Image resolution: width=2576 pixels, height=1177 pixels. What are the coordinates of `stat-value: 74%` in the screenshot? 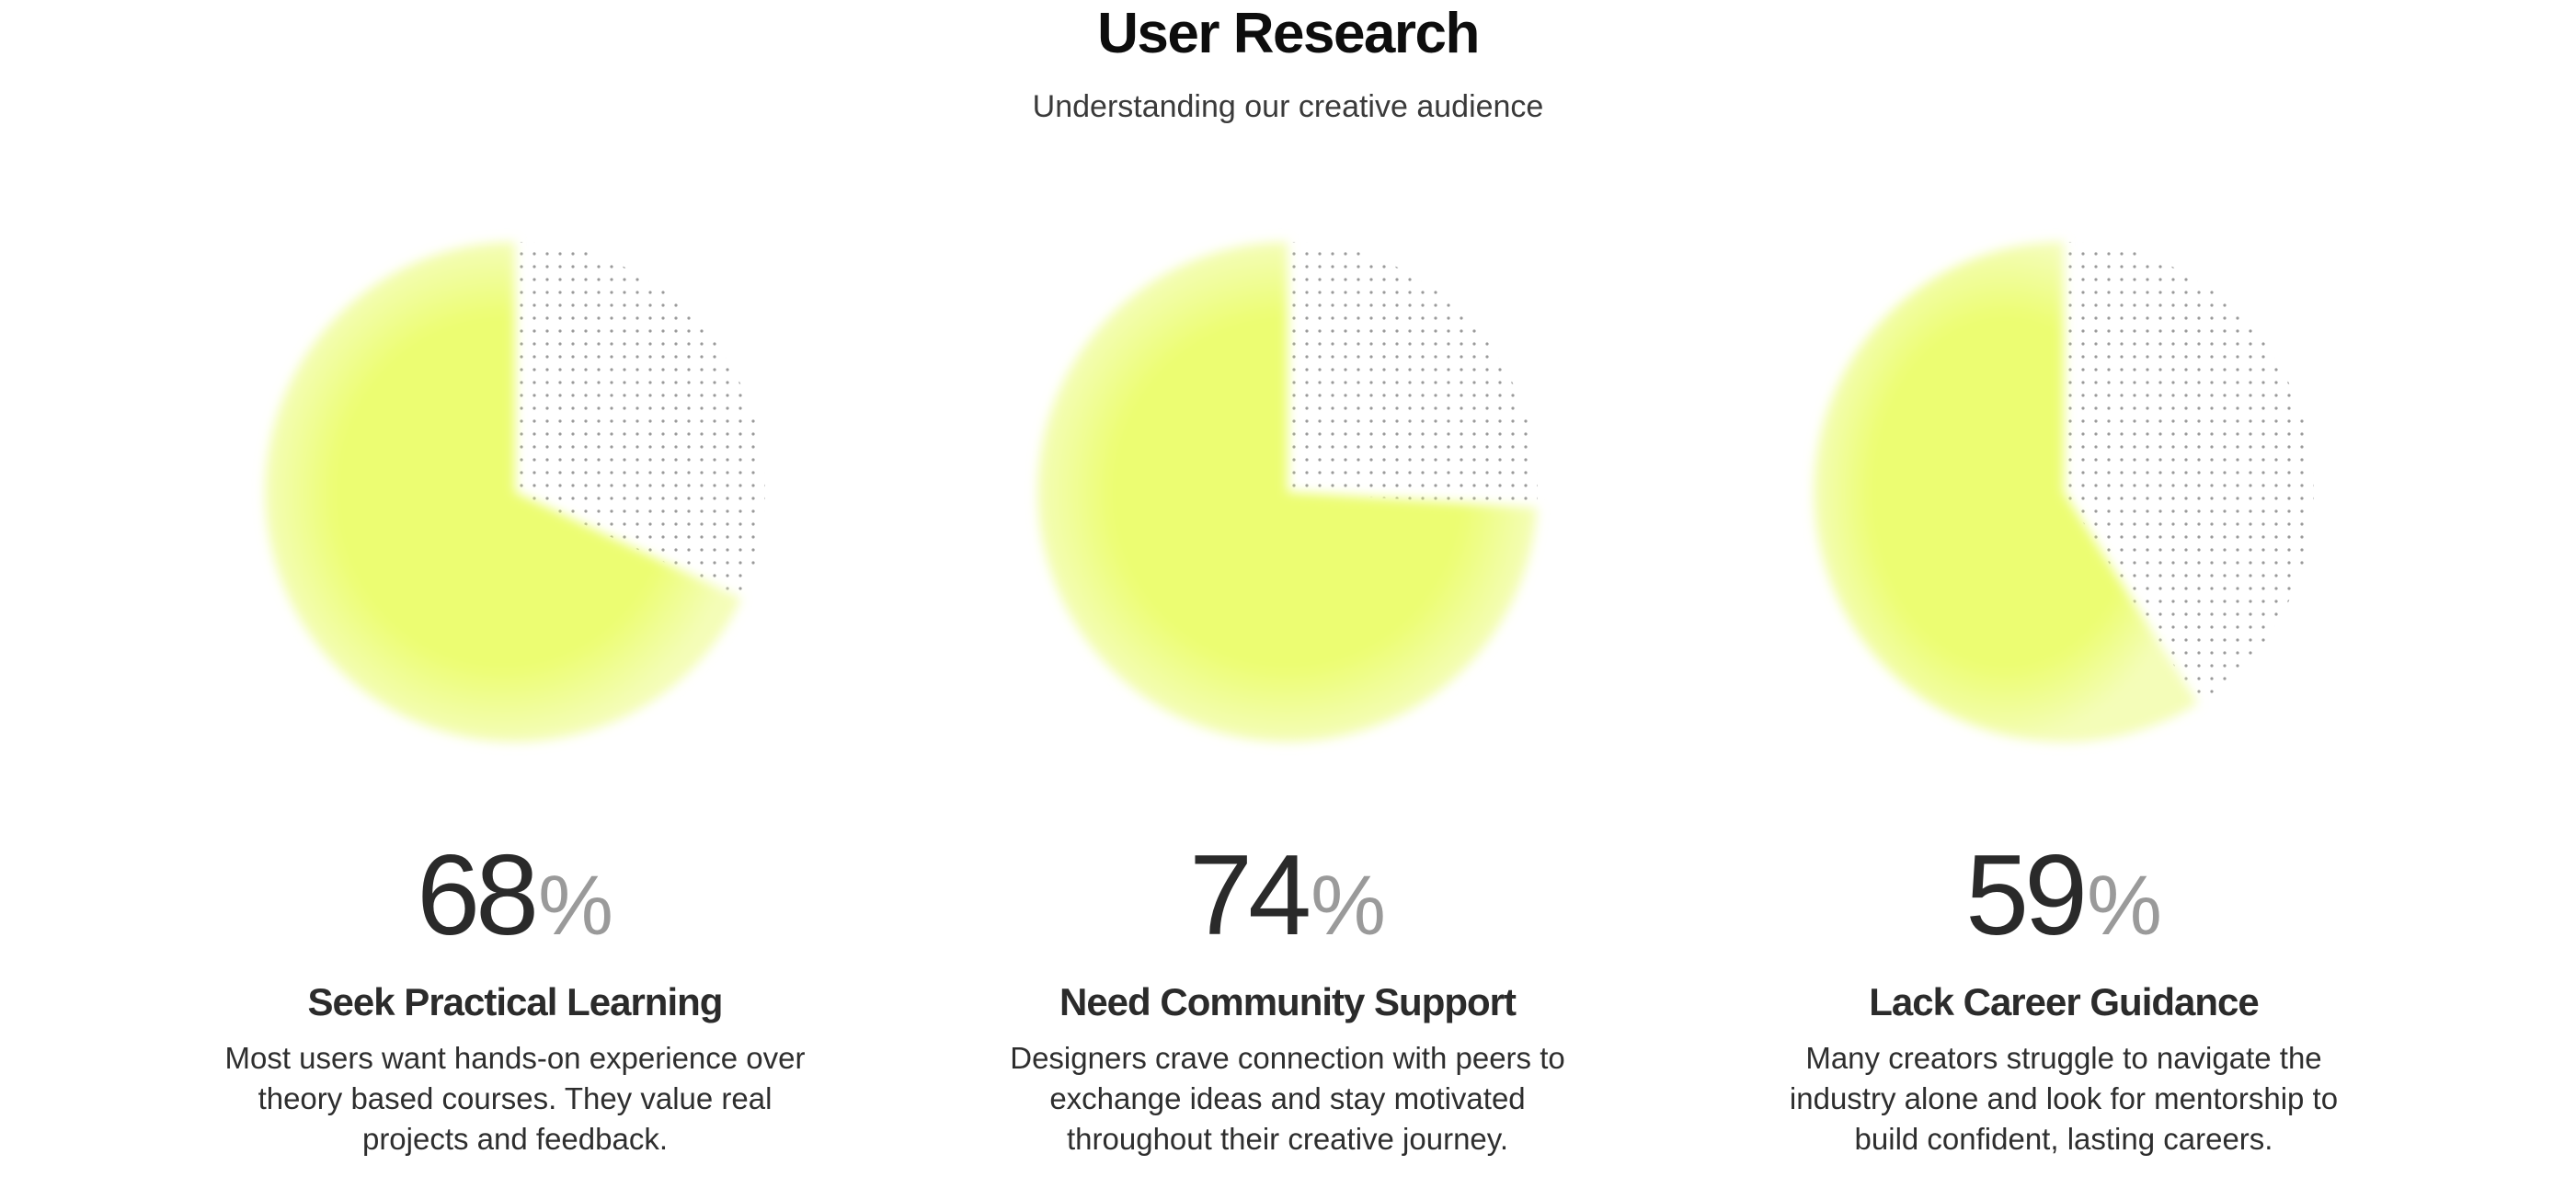 It's located at (1287, 896).